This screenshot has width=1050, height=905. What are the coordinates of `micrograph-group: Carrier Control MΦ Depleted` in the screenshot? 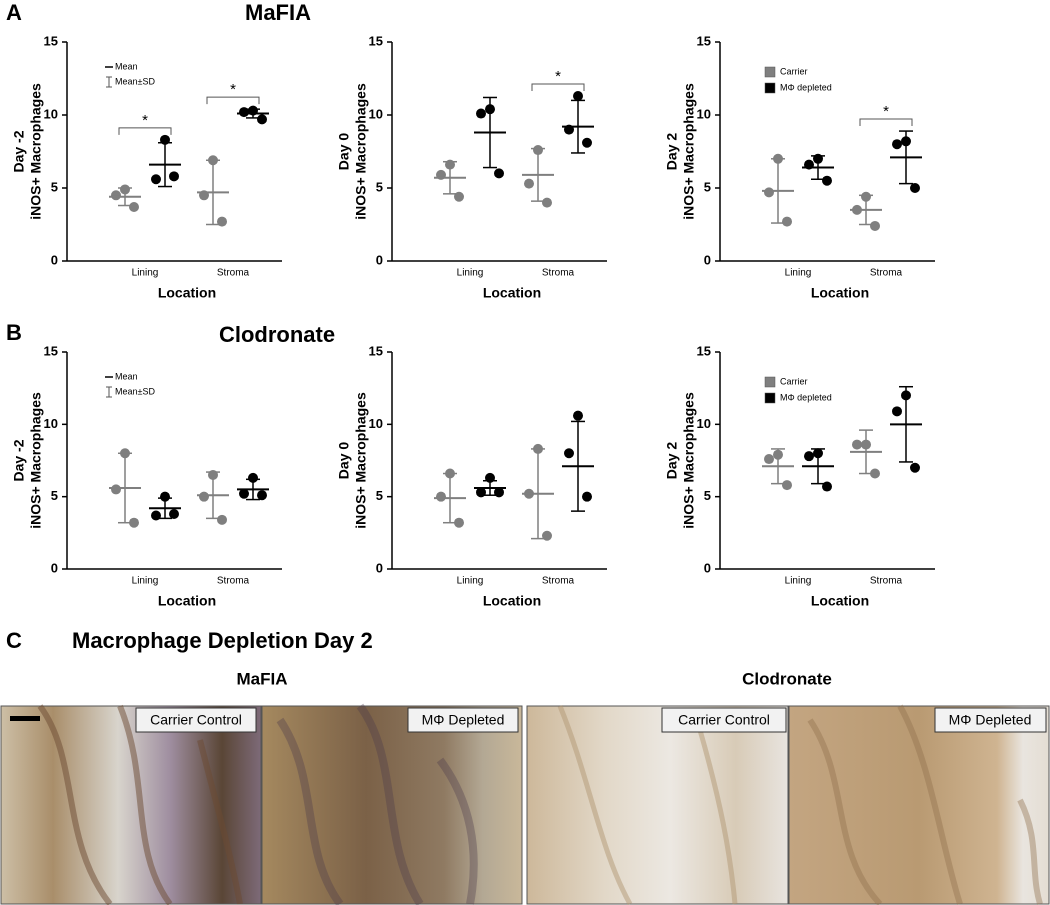 It's located at (788, 804).